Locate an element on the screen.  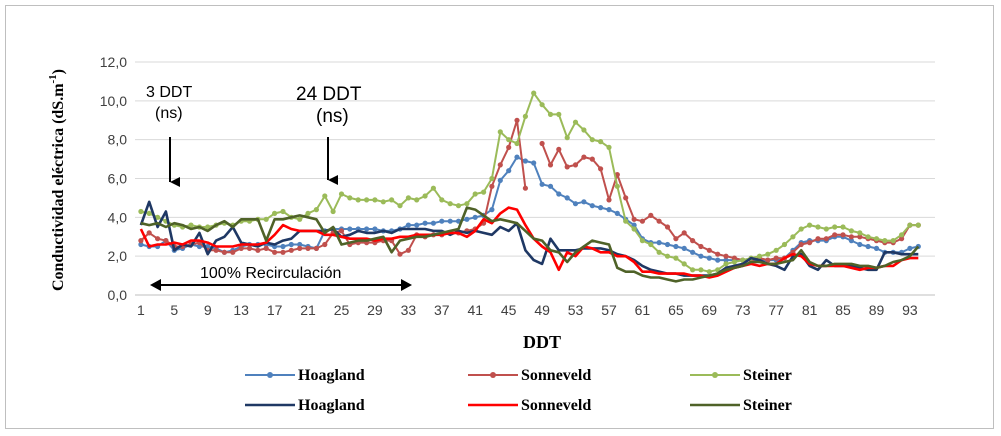
x-tick-label: 85 is located at coordinates (843, 310).